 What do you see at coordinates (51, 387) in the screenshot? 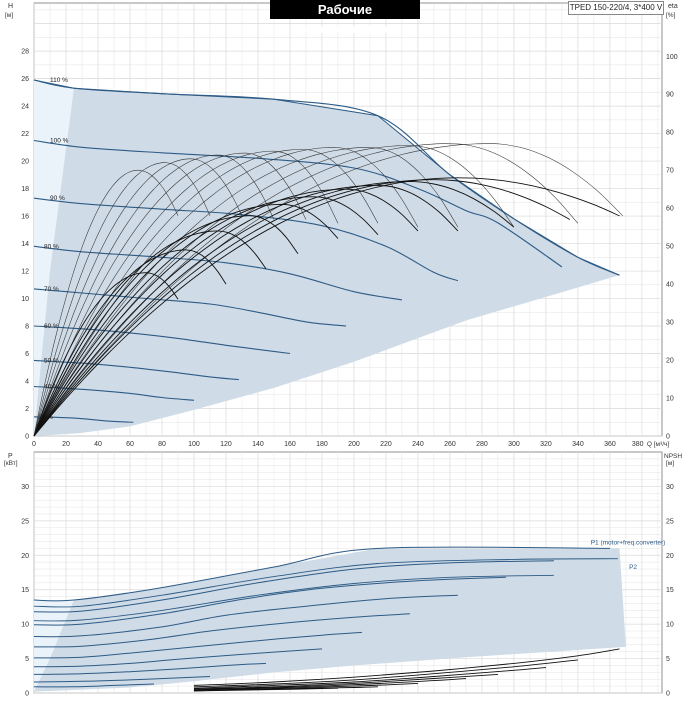
I see `speed-label: 40 %` at bounding box center [51, 387].